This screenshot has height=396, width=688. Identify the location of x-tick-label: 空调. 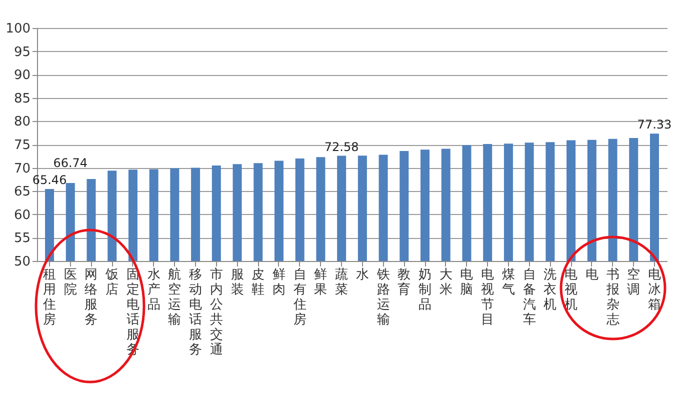
(633, 283).